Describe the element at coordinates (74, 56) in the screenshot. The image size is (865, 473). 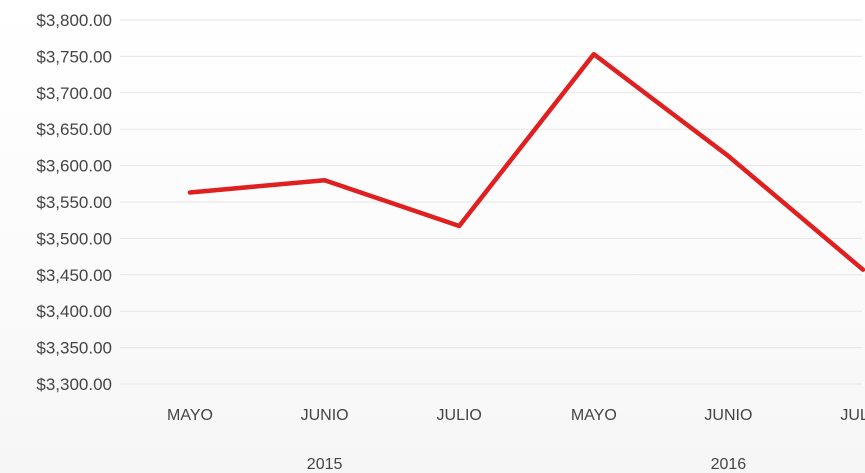
I see `y-tick-label: $3,750.00` at that location.